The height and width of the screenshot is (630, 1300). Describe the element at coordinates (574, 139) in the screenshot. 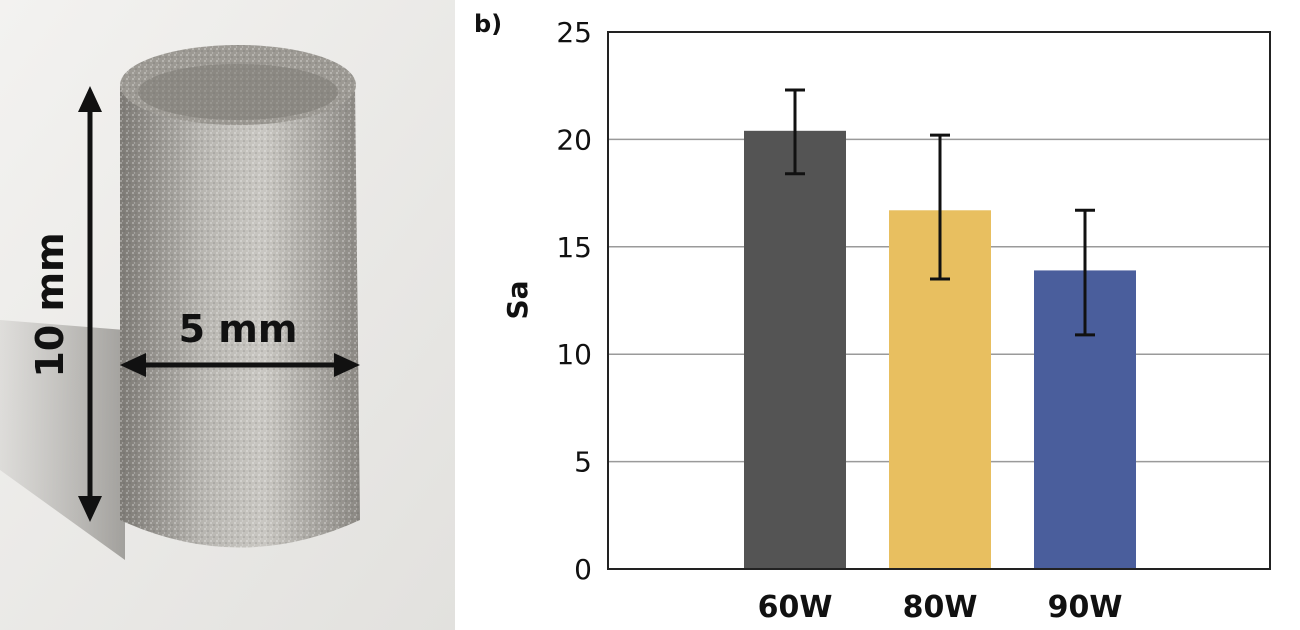

I see `y-tick-label: 20` at that location.